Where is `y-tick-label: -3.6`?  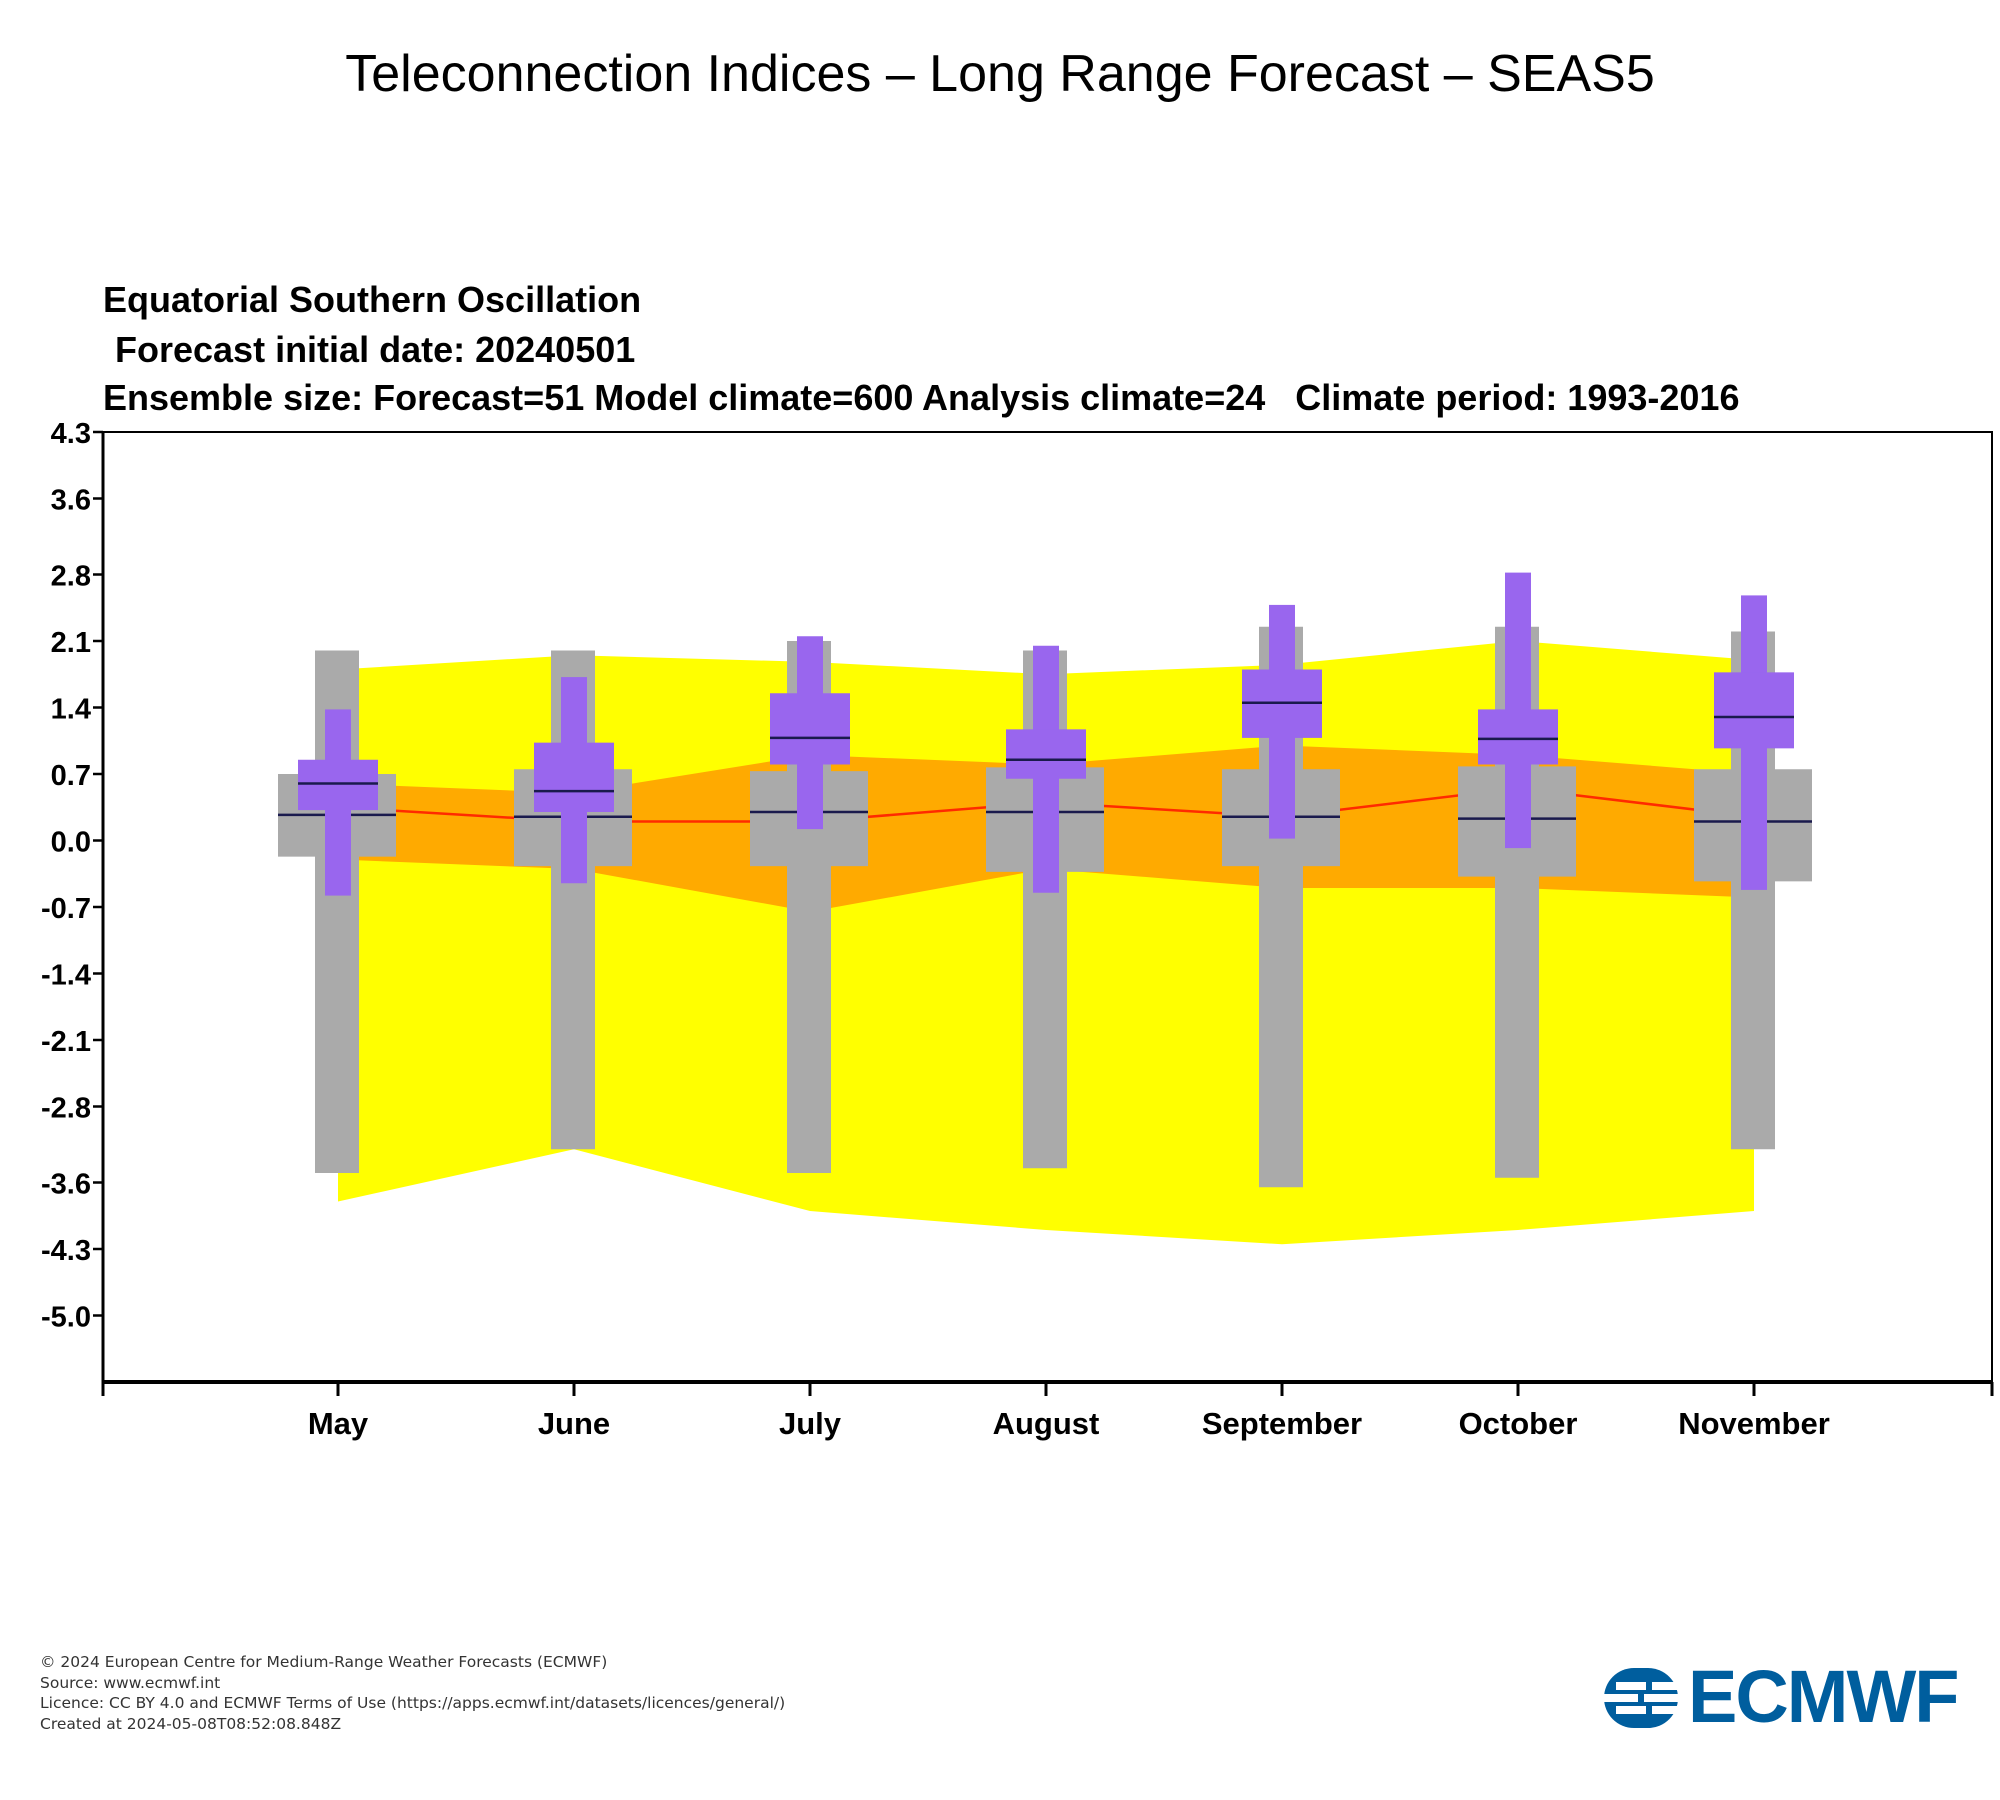 y-tick-label: -3.6 is located at coordinates (66, 1185).